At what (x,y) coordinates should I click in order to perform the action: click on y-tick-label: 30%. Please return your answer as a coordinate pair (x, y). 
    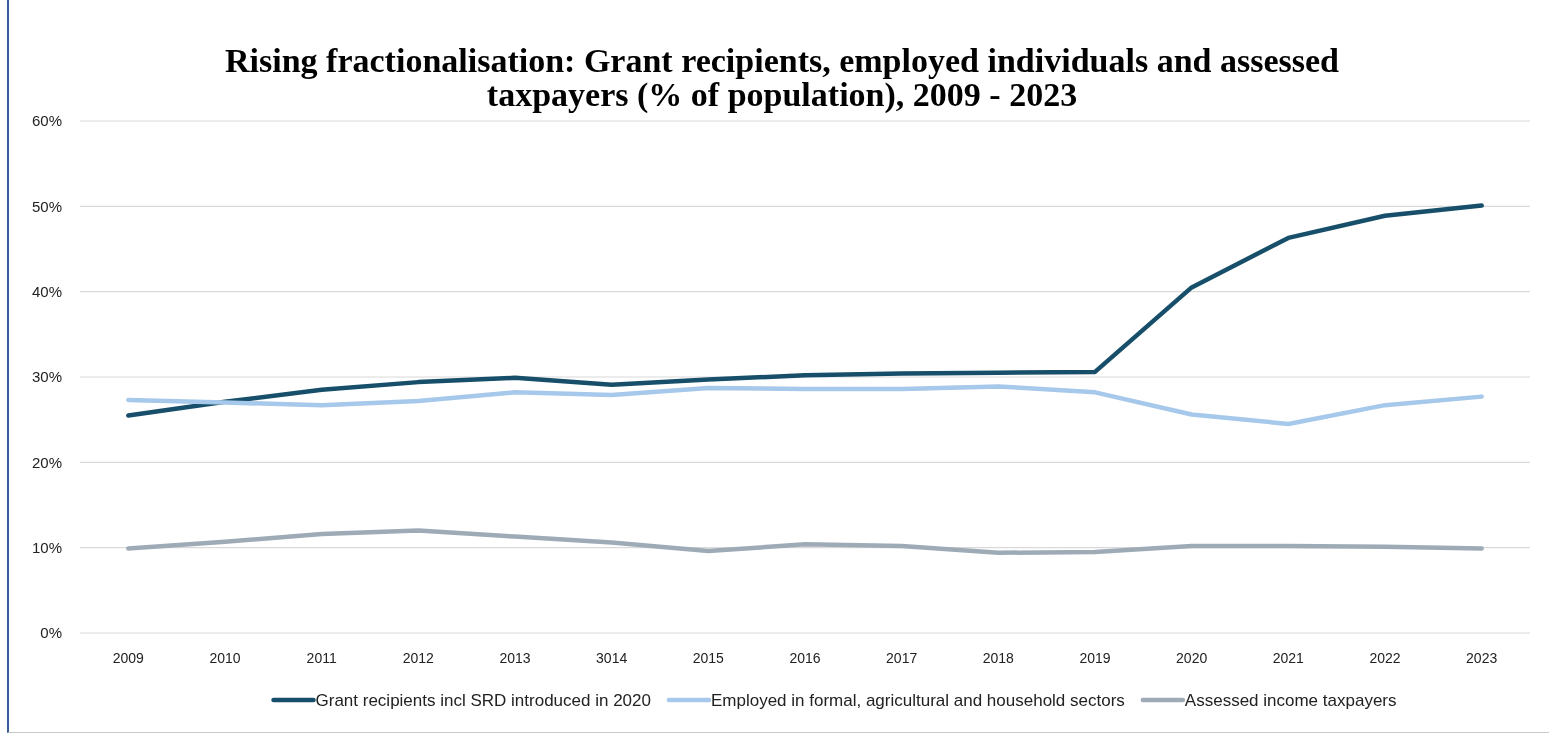
    Looking at the image, I should click on (46, 377).